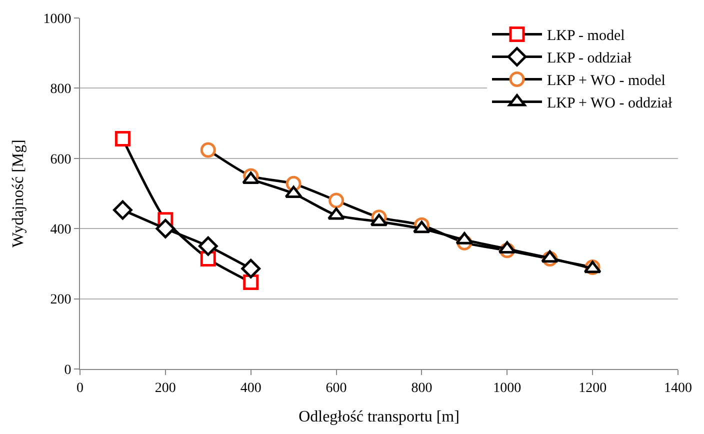 The height and width of the screenshot is (434, 704). I want to click on x-tick-label: 400, so click(251, 388).